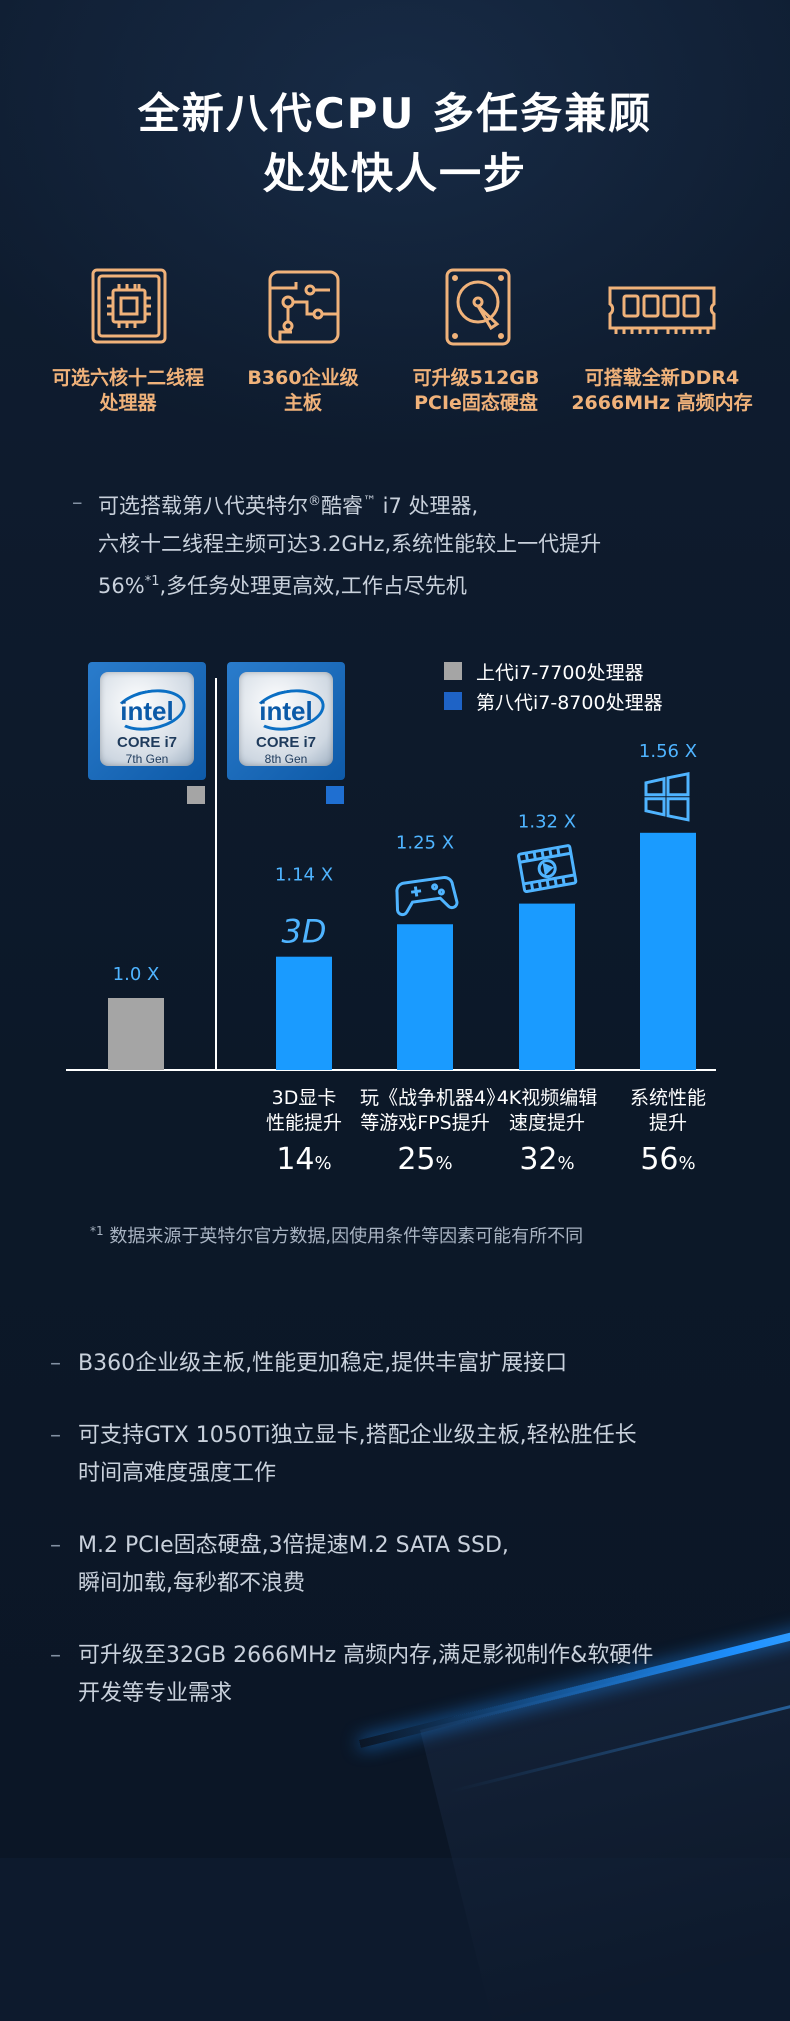 The width and height of the screenshot is (790, 2021). I want to click on motherboard-icon, so click(304, 307).